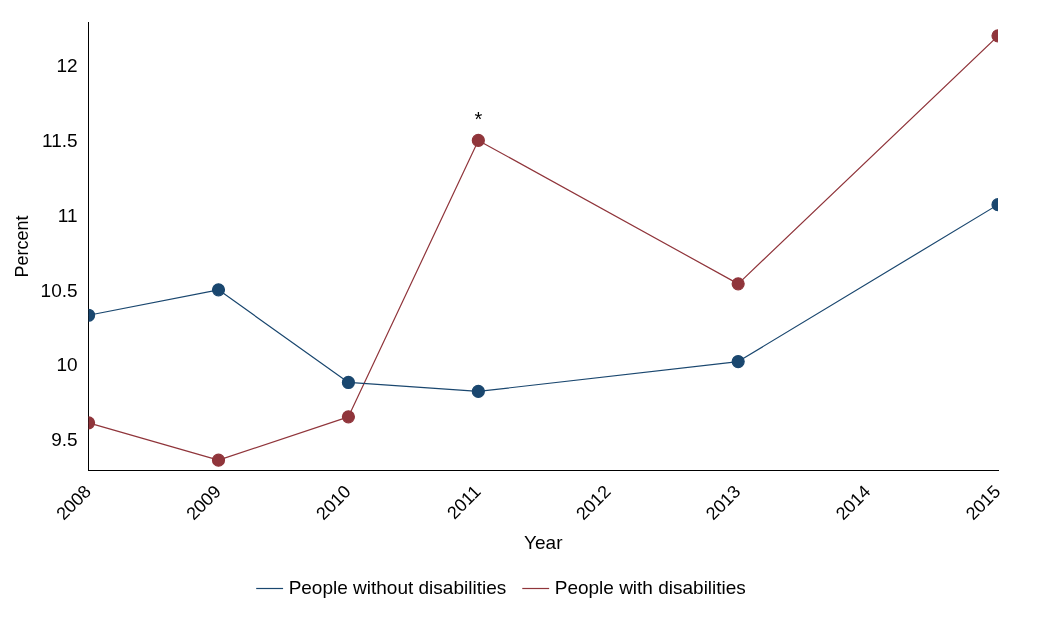 The width and height of the screenshot is (1042, 619). Describe the element at coordinates (650, 587) in the screenshot. I see `legend-label: People with disabilities` at that location.